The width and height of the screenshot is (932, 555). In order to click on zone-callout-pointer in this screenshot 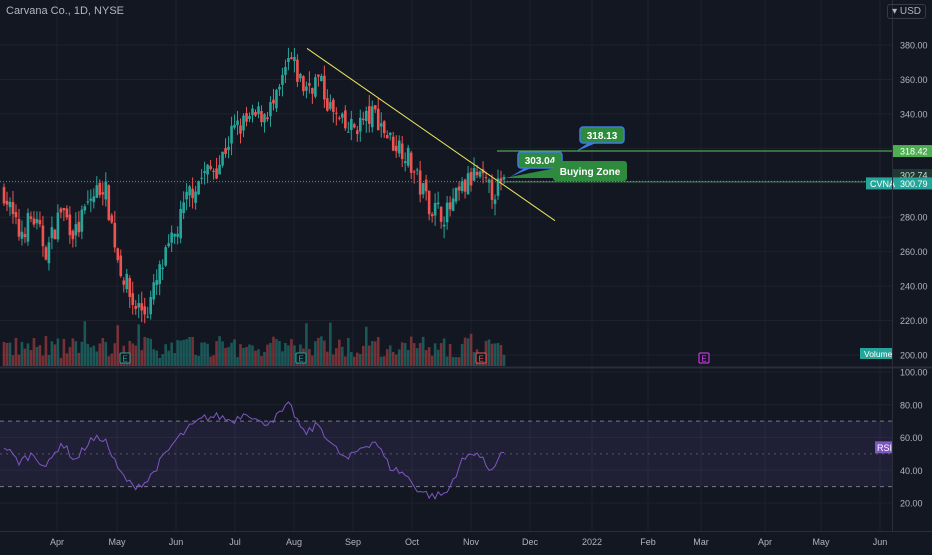, I will do `click(532, 173)`.